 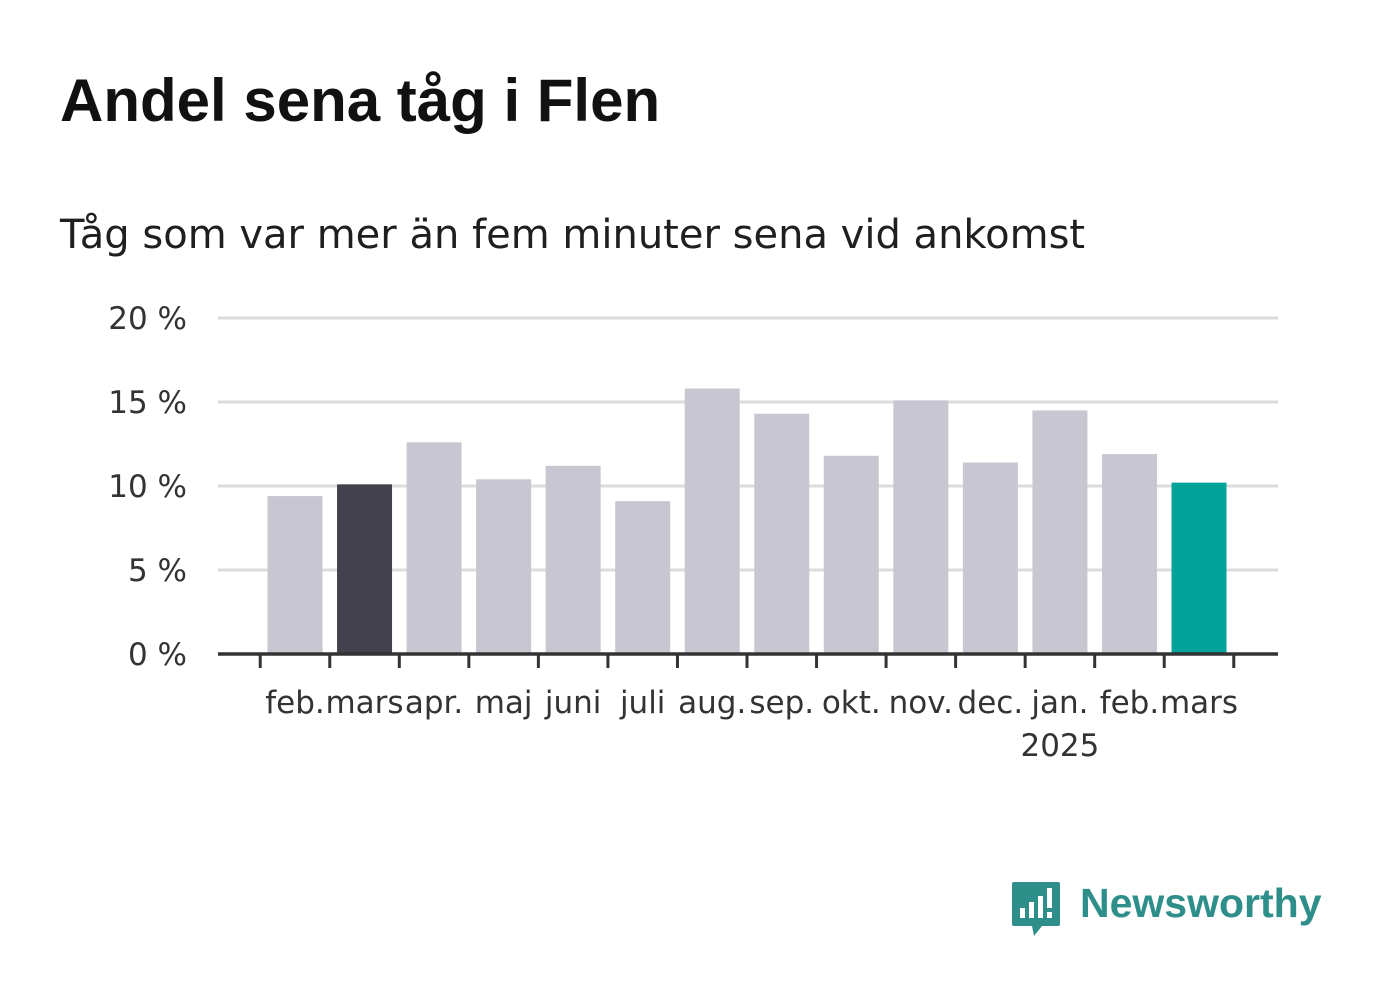 What do you see at coordinates (642, 703) in the screenshot?
I see `x-tick-label: juli` at bounding box center [642, 703].